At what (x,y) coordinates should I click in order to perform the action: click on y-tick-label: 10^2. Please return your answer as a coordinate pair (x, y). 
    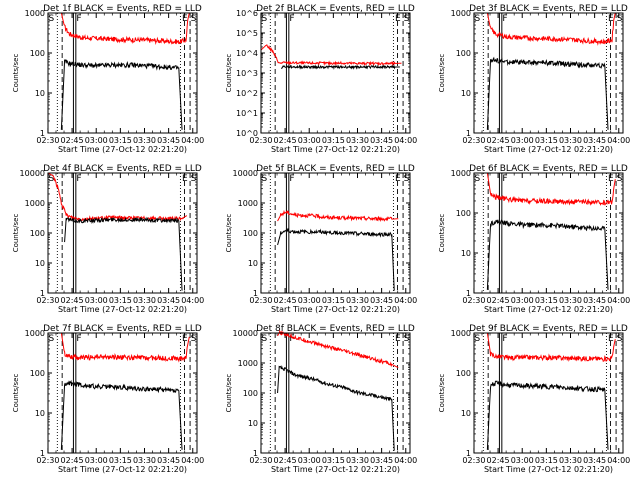
    Looking at the image, I should click on (247, 93).